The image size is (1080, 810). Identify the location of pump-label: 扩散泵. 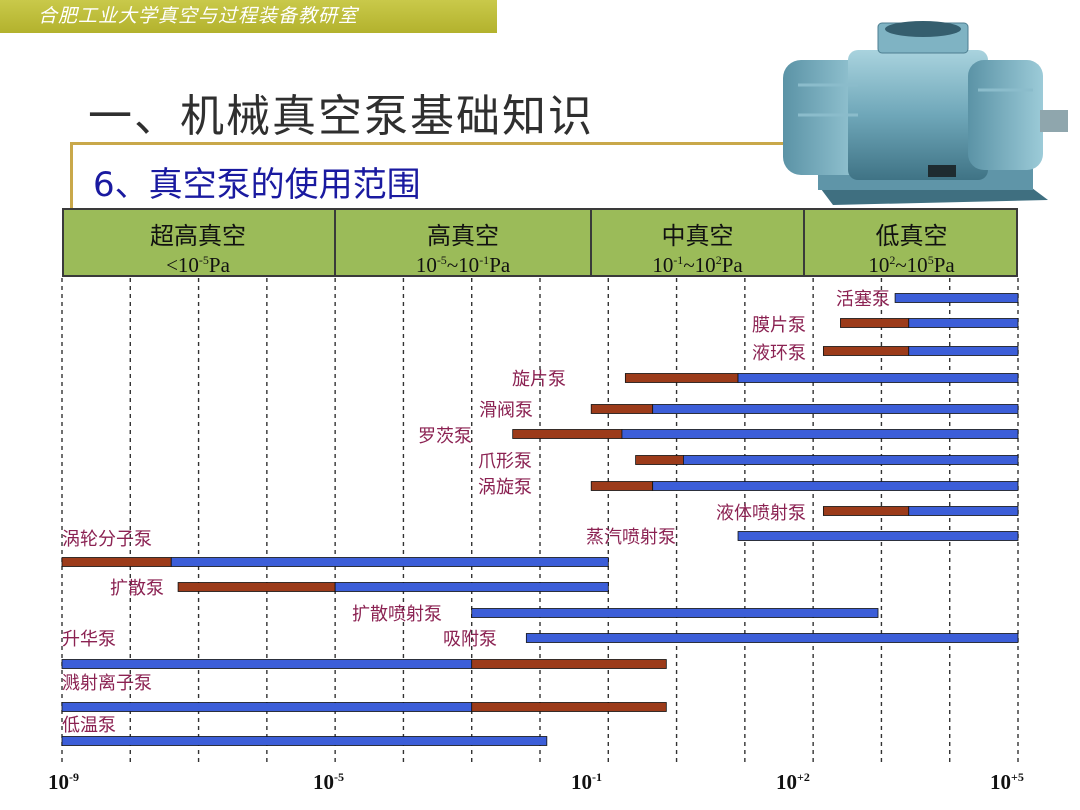
(137, 588).